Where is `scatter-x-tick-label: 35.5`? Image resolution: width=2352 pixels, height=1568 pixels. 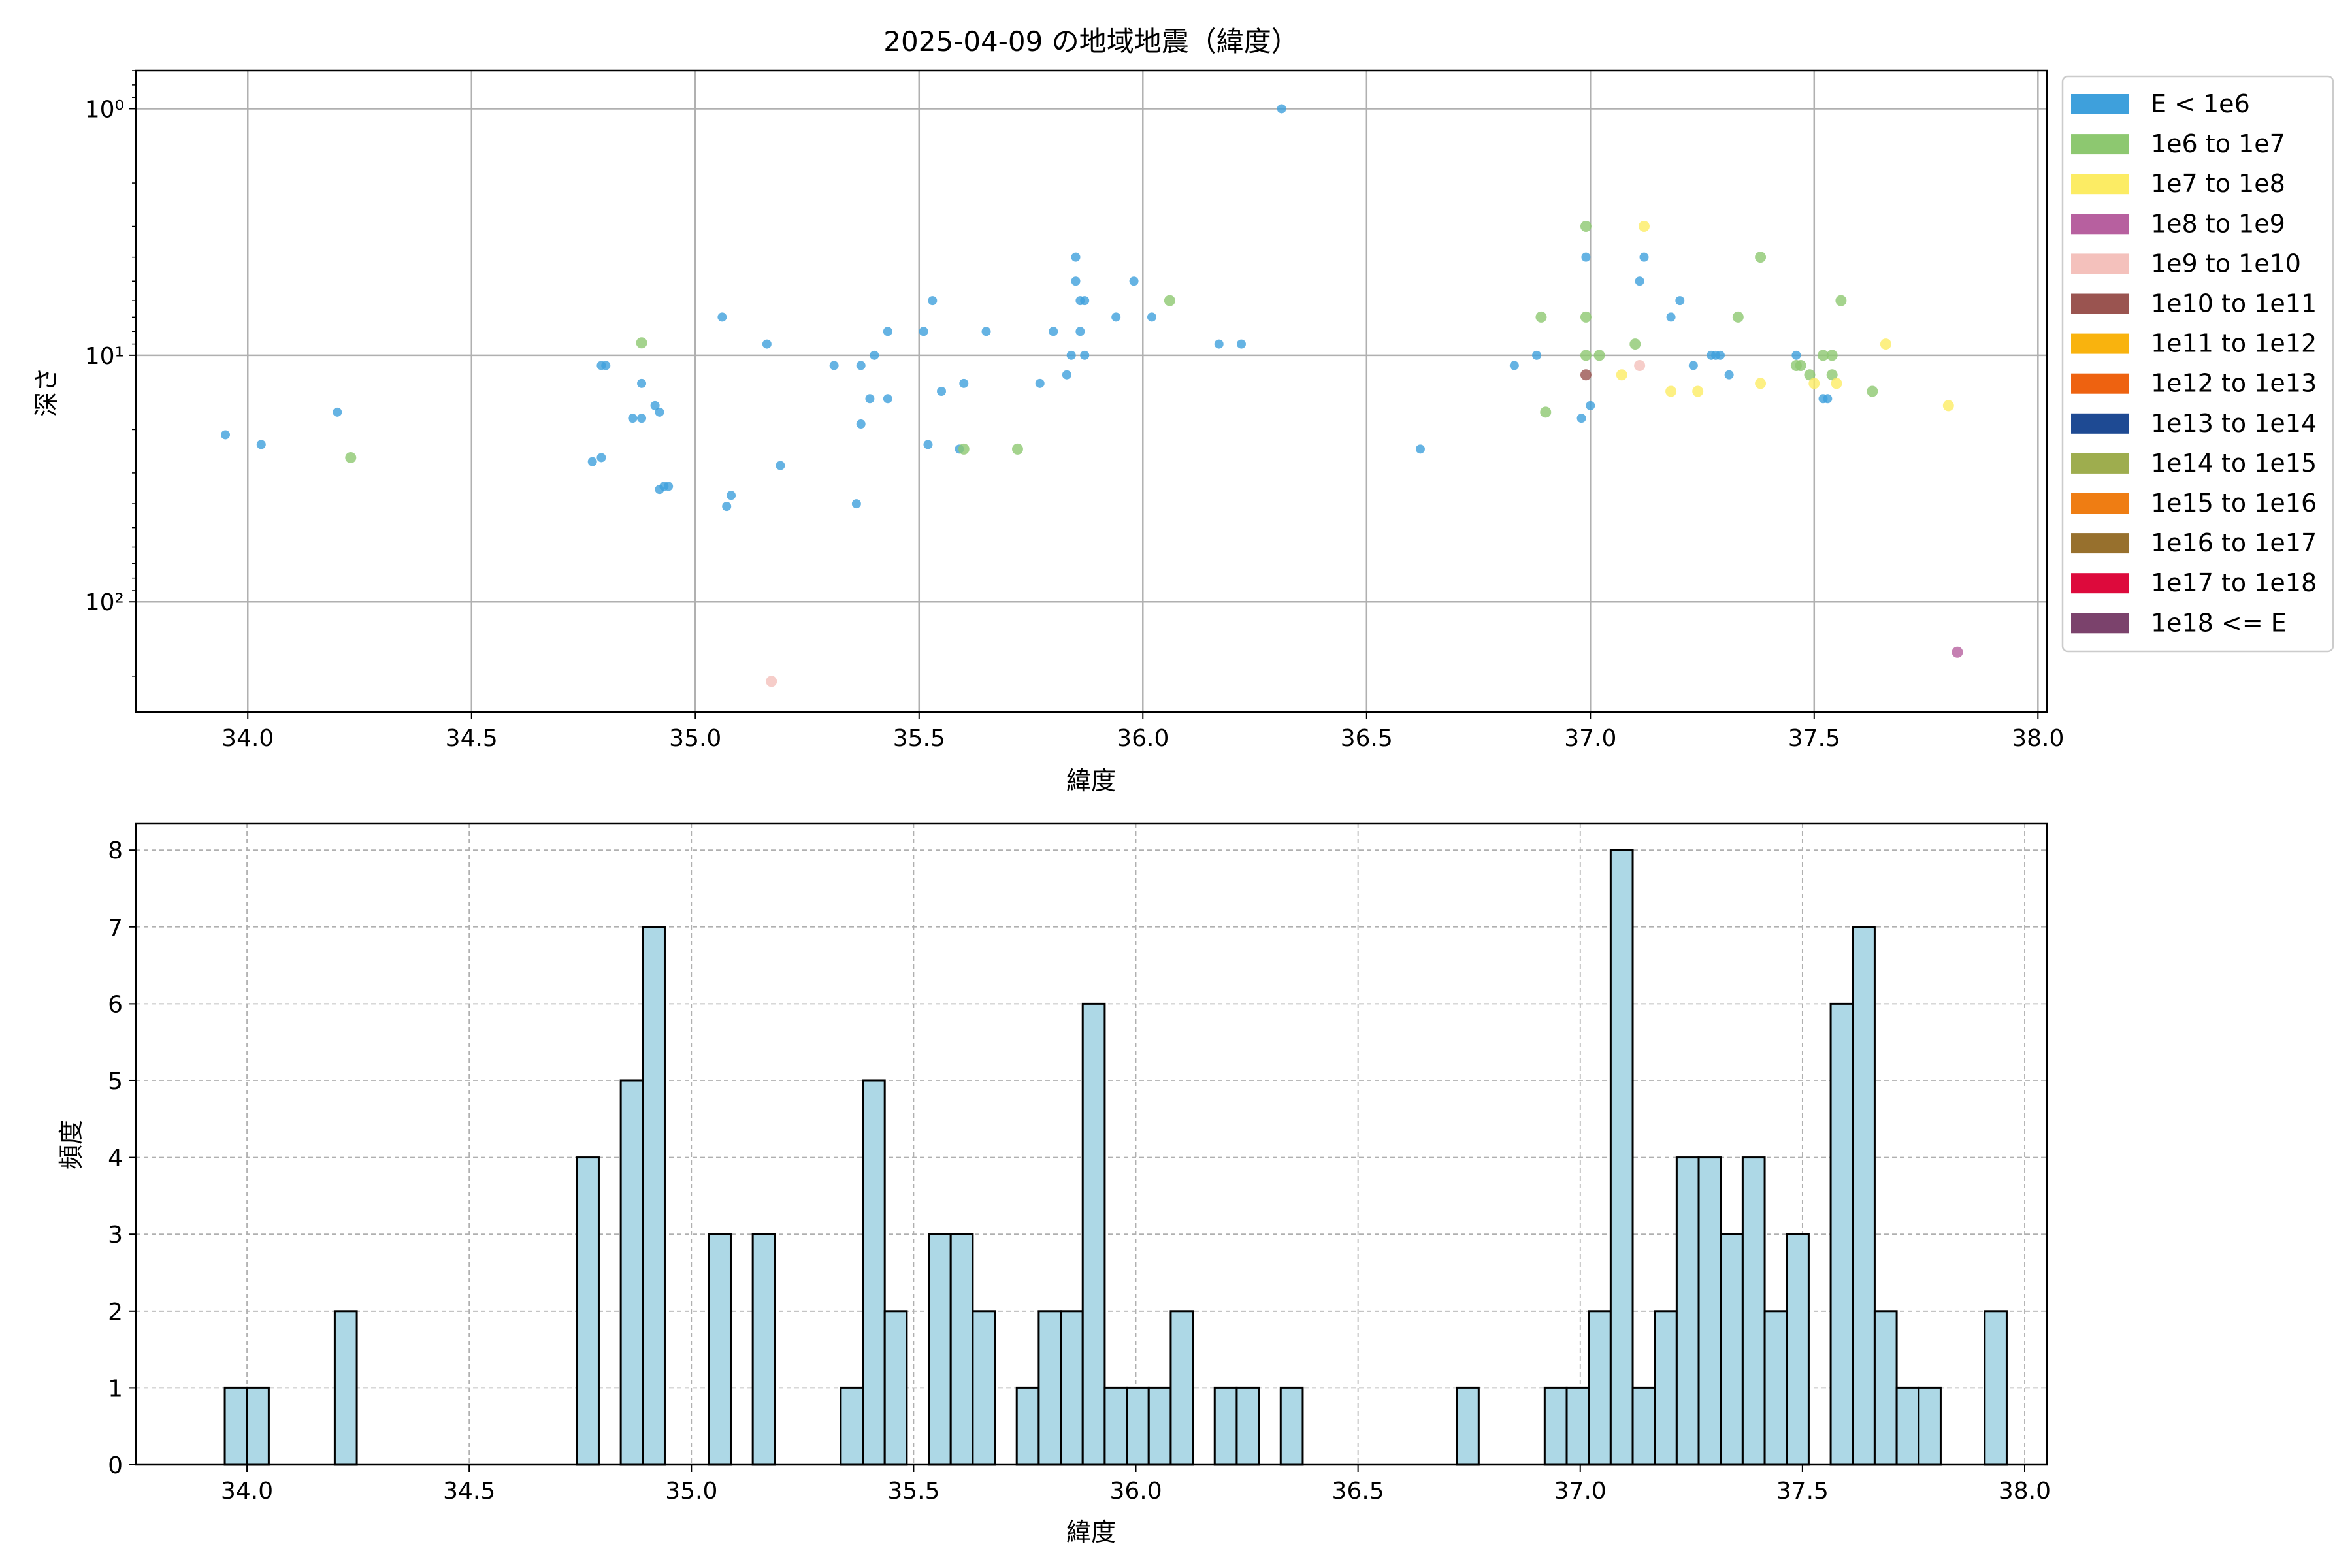
scatter-x-tick-label: 35.5 is located at coordinates (919, 738).